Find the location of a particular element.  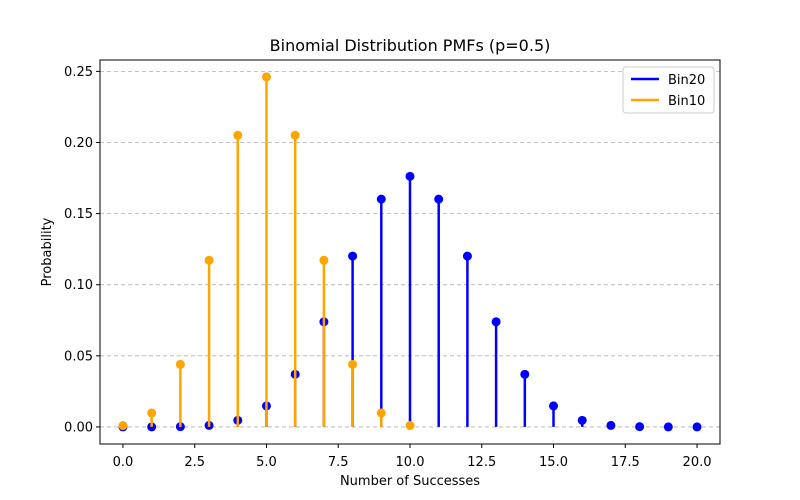

x-tick-label: 17.5 is located at coordinates (625, 462).